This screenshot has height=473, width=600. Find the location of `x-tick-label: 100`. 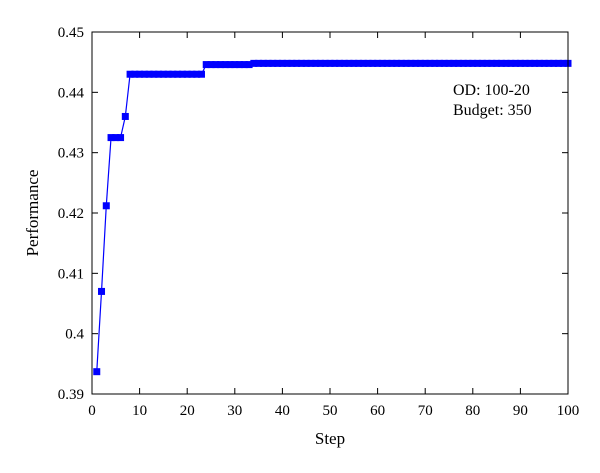

x-tick-label: 100 is located at coordinates (568, 411).